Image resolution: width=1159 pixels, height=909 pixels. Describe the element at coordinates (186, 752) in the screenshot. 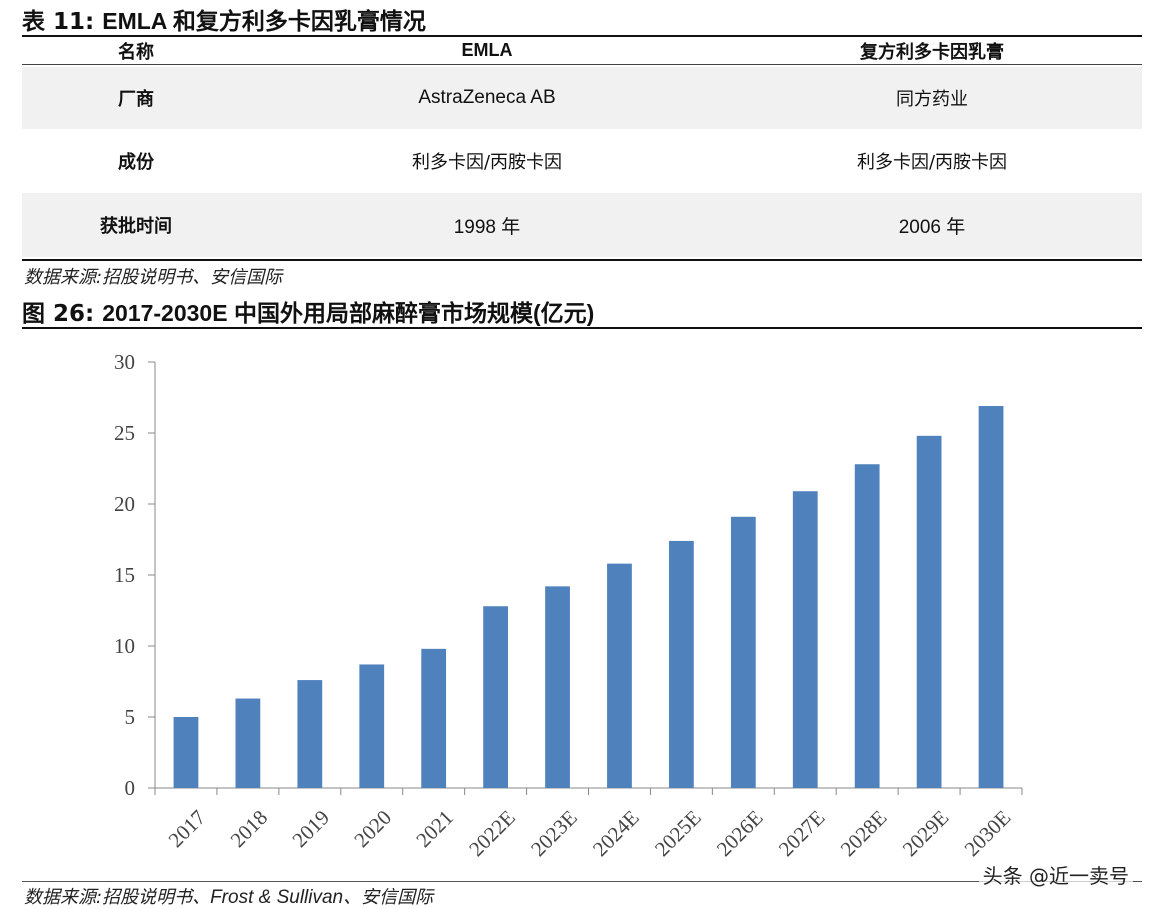

I see `bar-2017` at that location.